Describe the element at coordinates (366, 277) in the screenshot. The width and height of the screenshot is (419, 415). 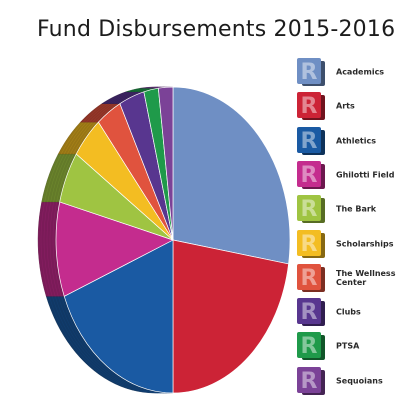
I see `legend-label: The Wellness Center` at that location.